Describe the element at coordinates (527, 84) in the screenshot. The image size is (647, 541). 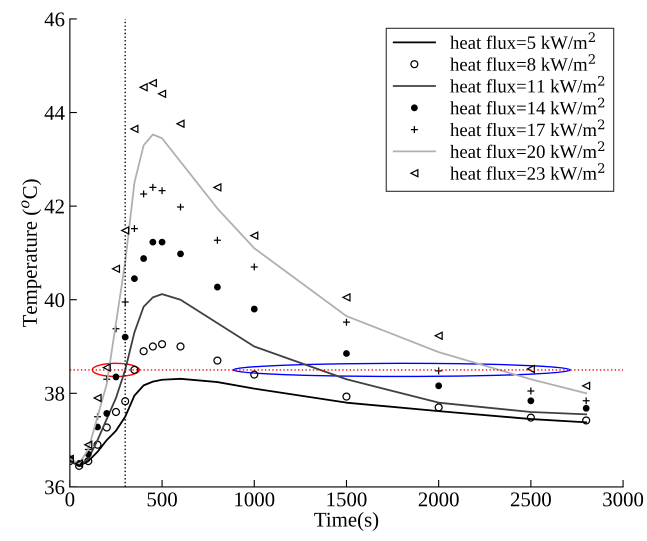
I see `legend-label: heat flux=11 kW/m$^{2}$` at that location.